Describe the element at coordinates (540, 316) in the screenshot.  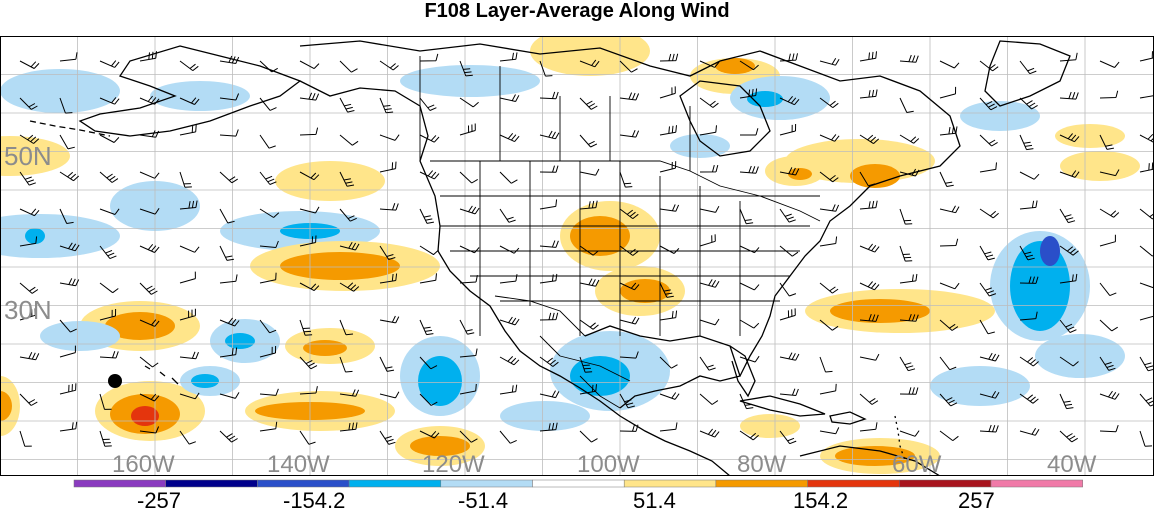
I see `us-mexico-border` at that location.